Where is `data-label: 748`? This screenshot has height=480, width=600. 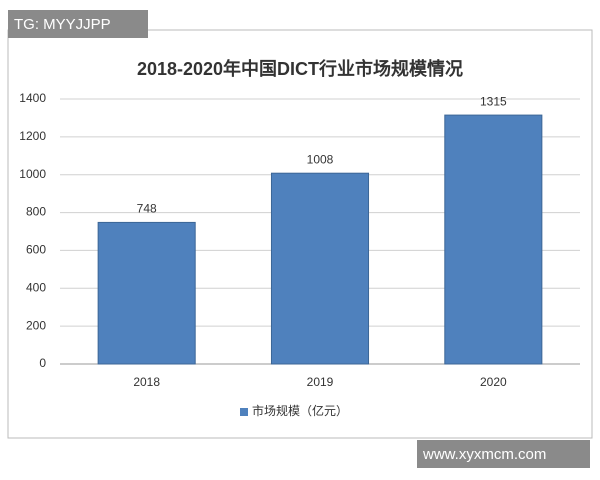 data-label: 748 is located at coordinates (147, 209).